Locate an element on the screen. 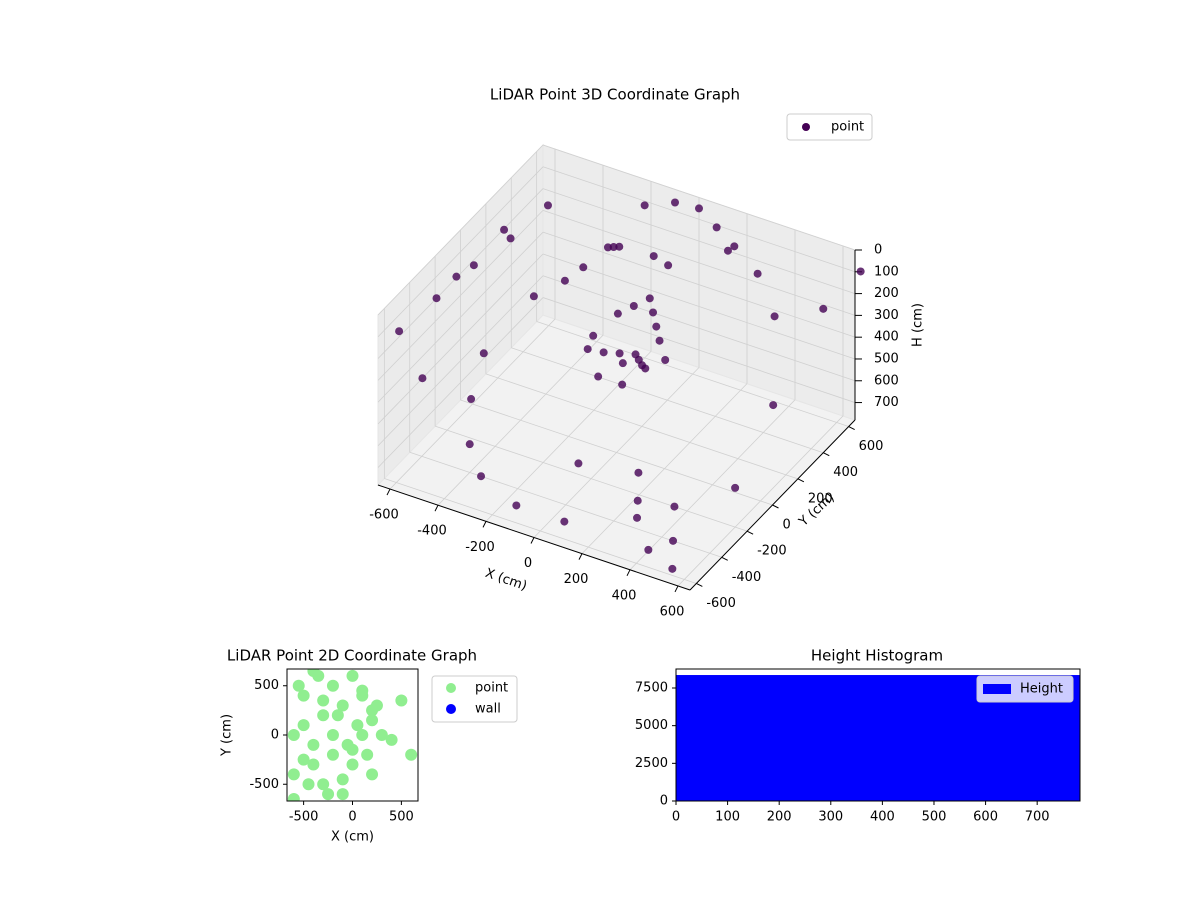 This screenshot has width=1200, height=900. x-tick-label: 200 is located at coordinates (779, 817).